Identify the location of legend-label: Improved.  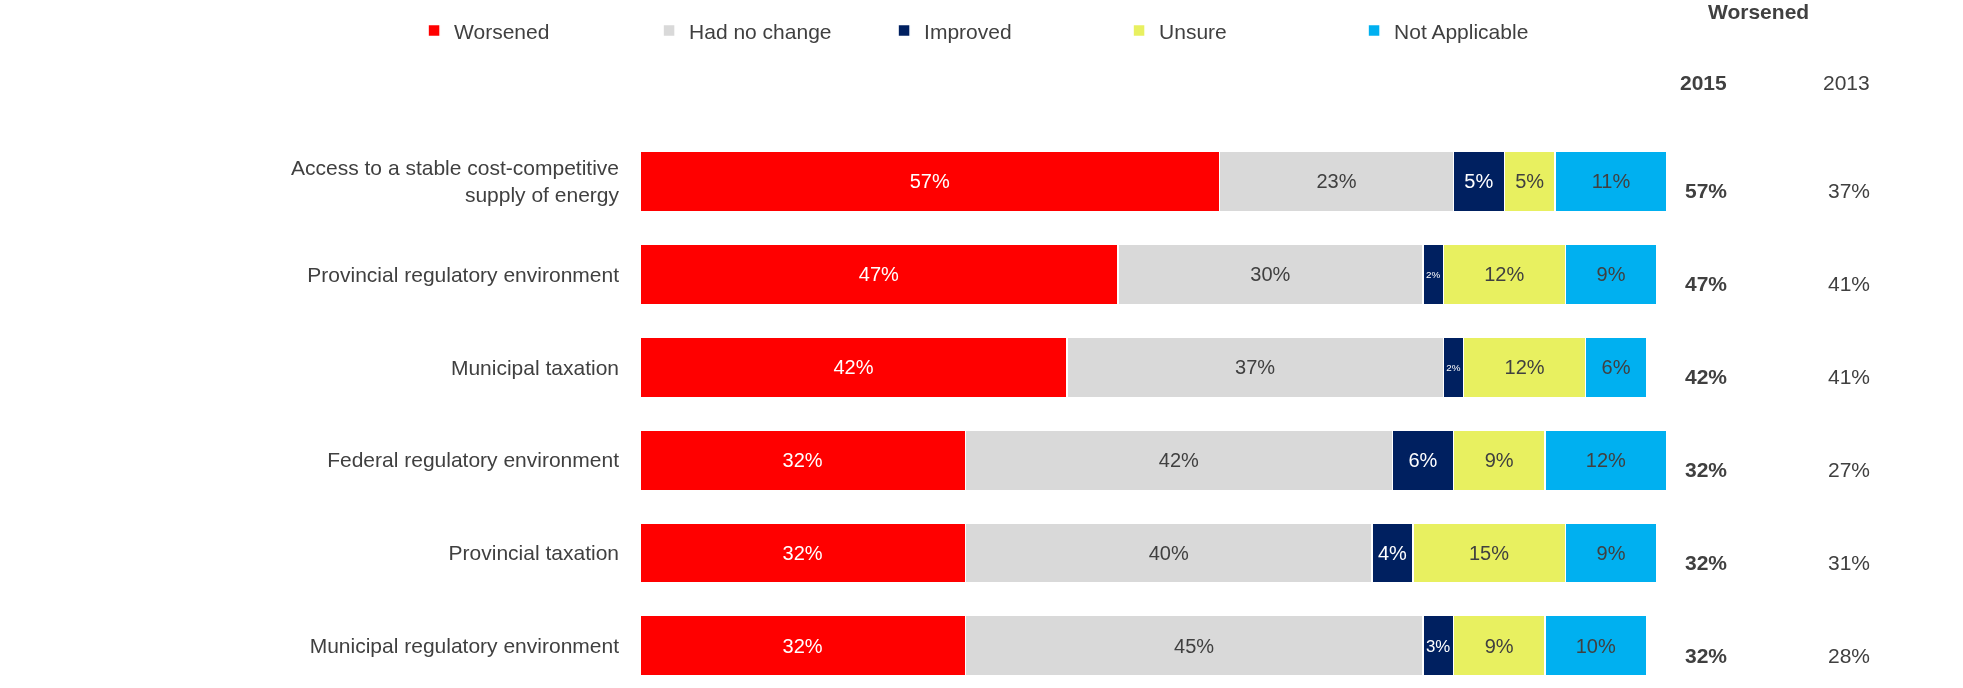
(968, 31).